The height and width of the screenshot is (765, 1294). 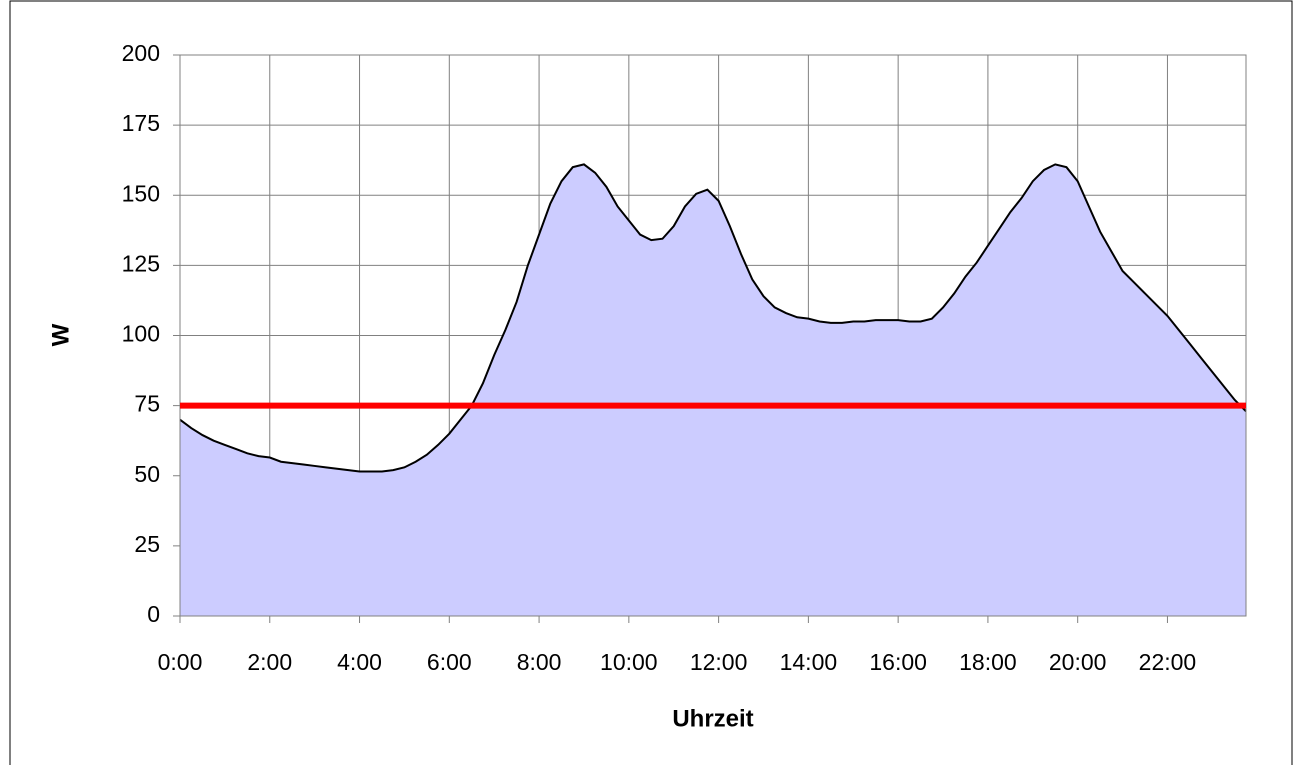 What do you see at coordinates (898, 662) in the screenshot?
I see `x-tick-label: 16:00` at bounding box center [898, 662].